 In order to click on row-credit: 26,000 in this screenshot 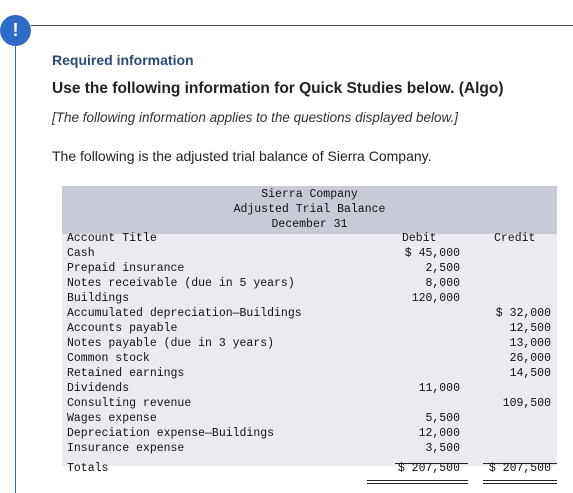, I will do `click(530, 358)`.